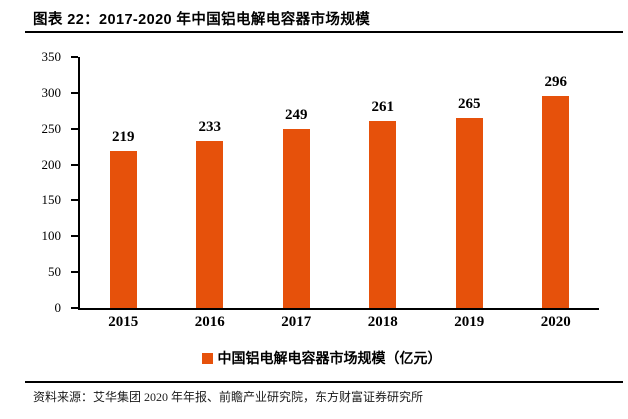  I want to click on x-axis-label: 2016, so click(209, 322).